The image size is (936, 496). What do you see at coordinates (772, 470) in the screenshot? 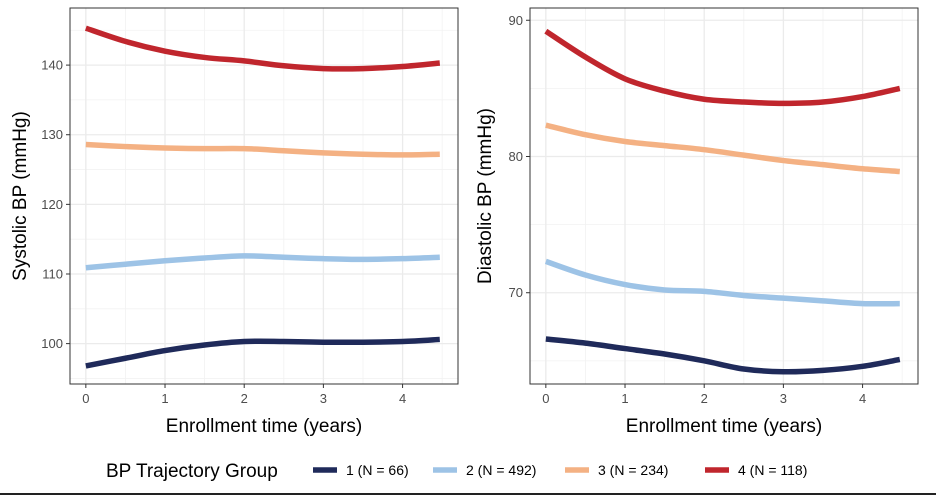
I see `legend-entry-label: 4 (N = 118)` at bounding box center [772, 470].